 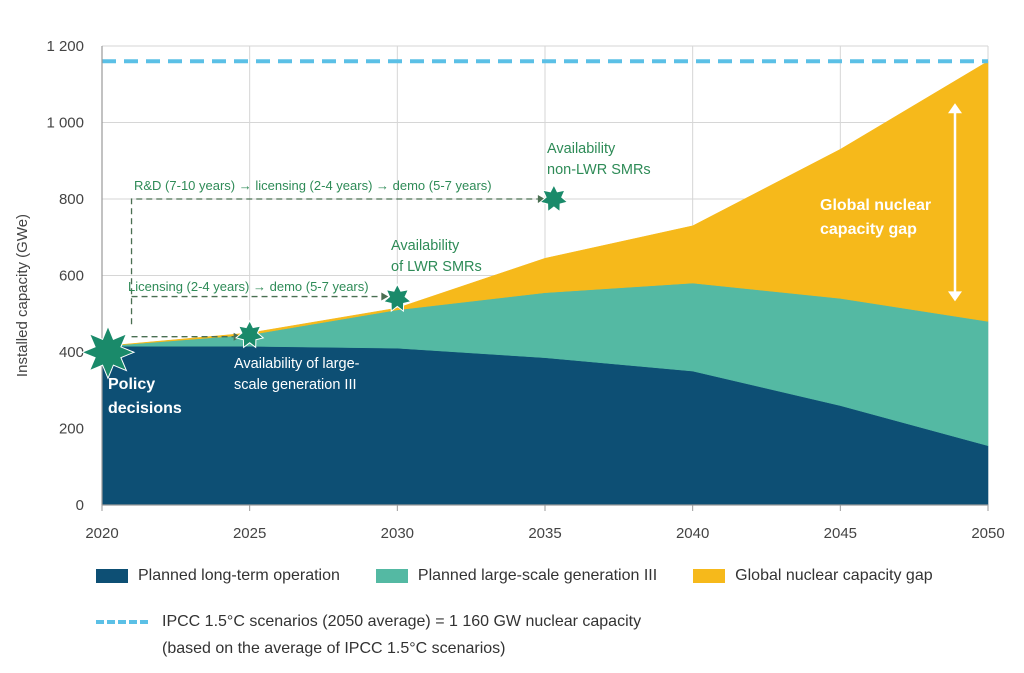 What do you see at coordinates (425, 246) in the screenshot?
I see `lwr-label-line1: Availability` at bounding box center [425, 246].